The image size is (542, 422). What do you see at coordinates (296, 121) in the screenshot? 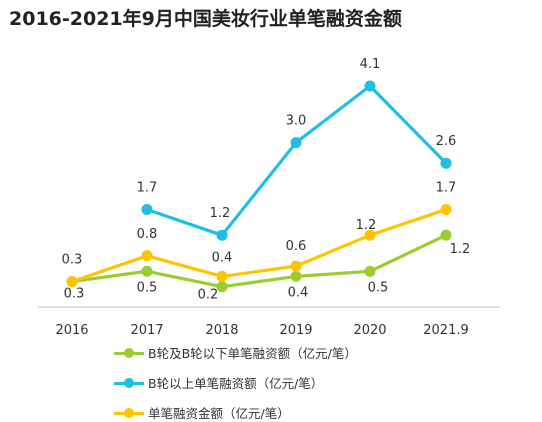
I see `data-label: 3.0` at bounding box center [296, 121].